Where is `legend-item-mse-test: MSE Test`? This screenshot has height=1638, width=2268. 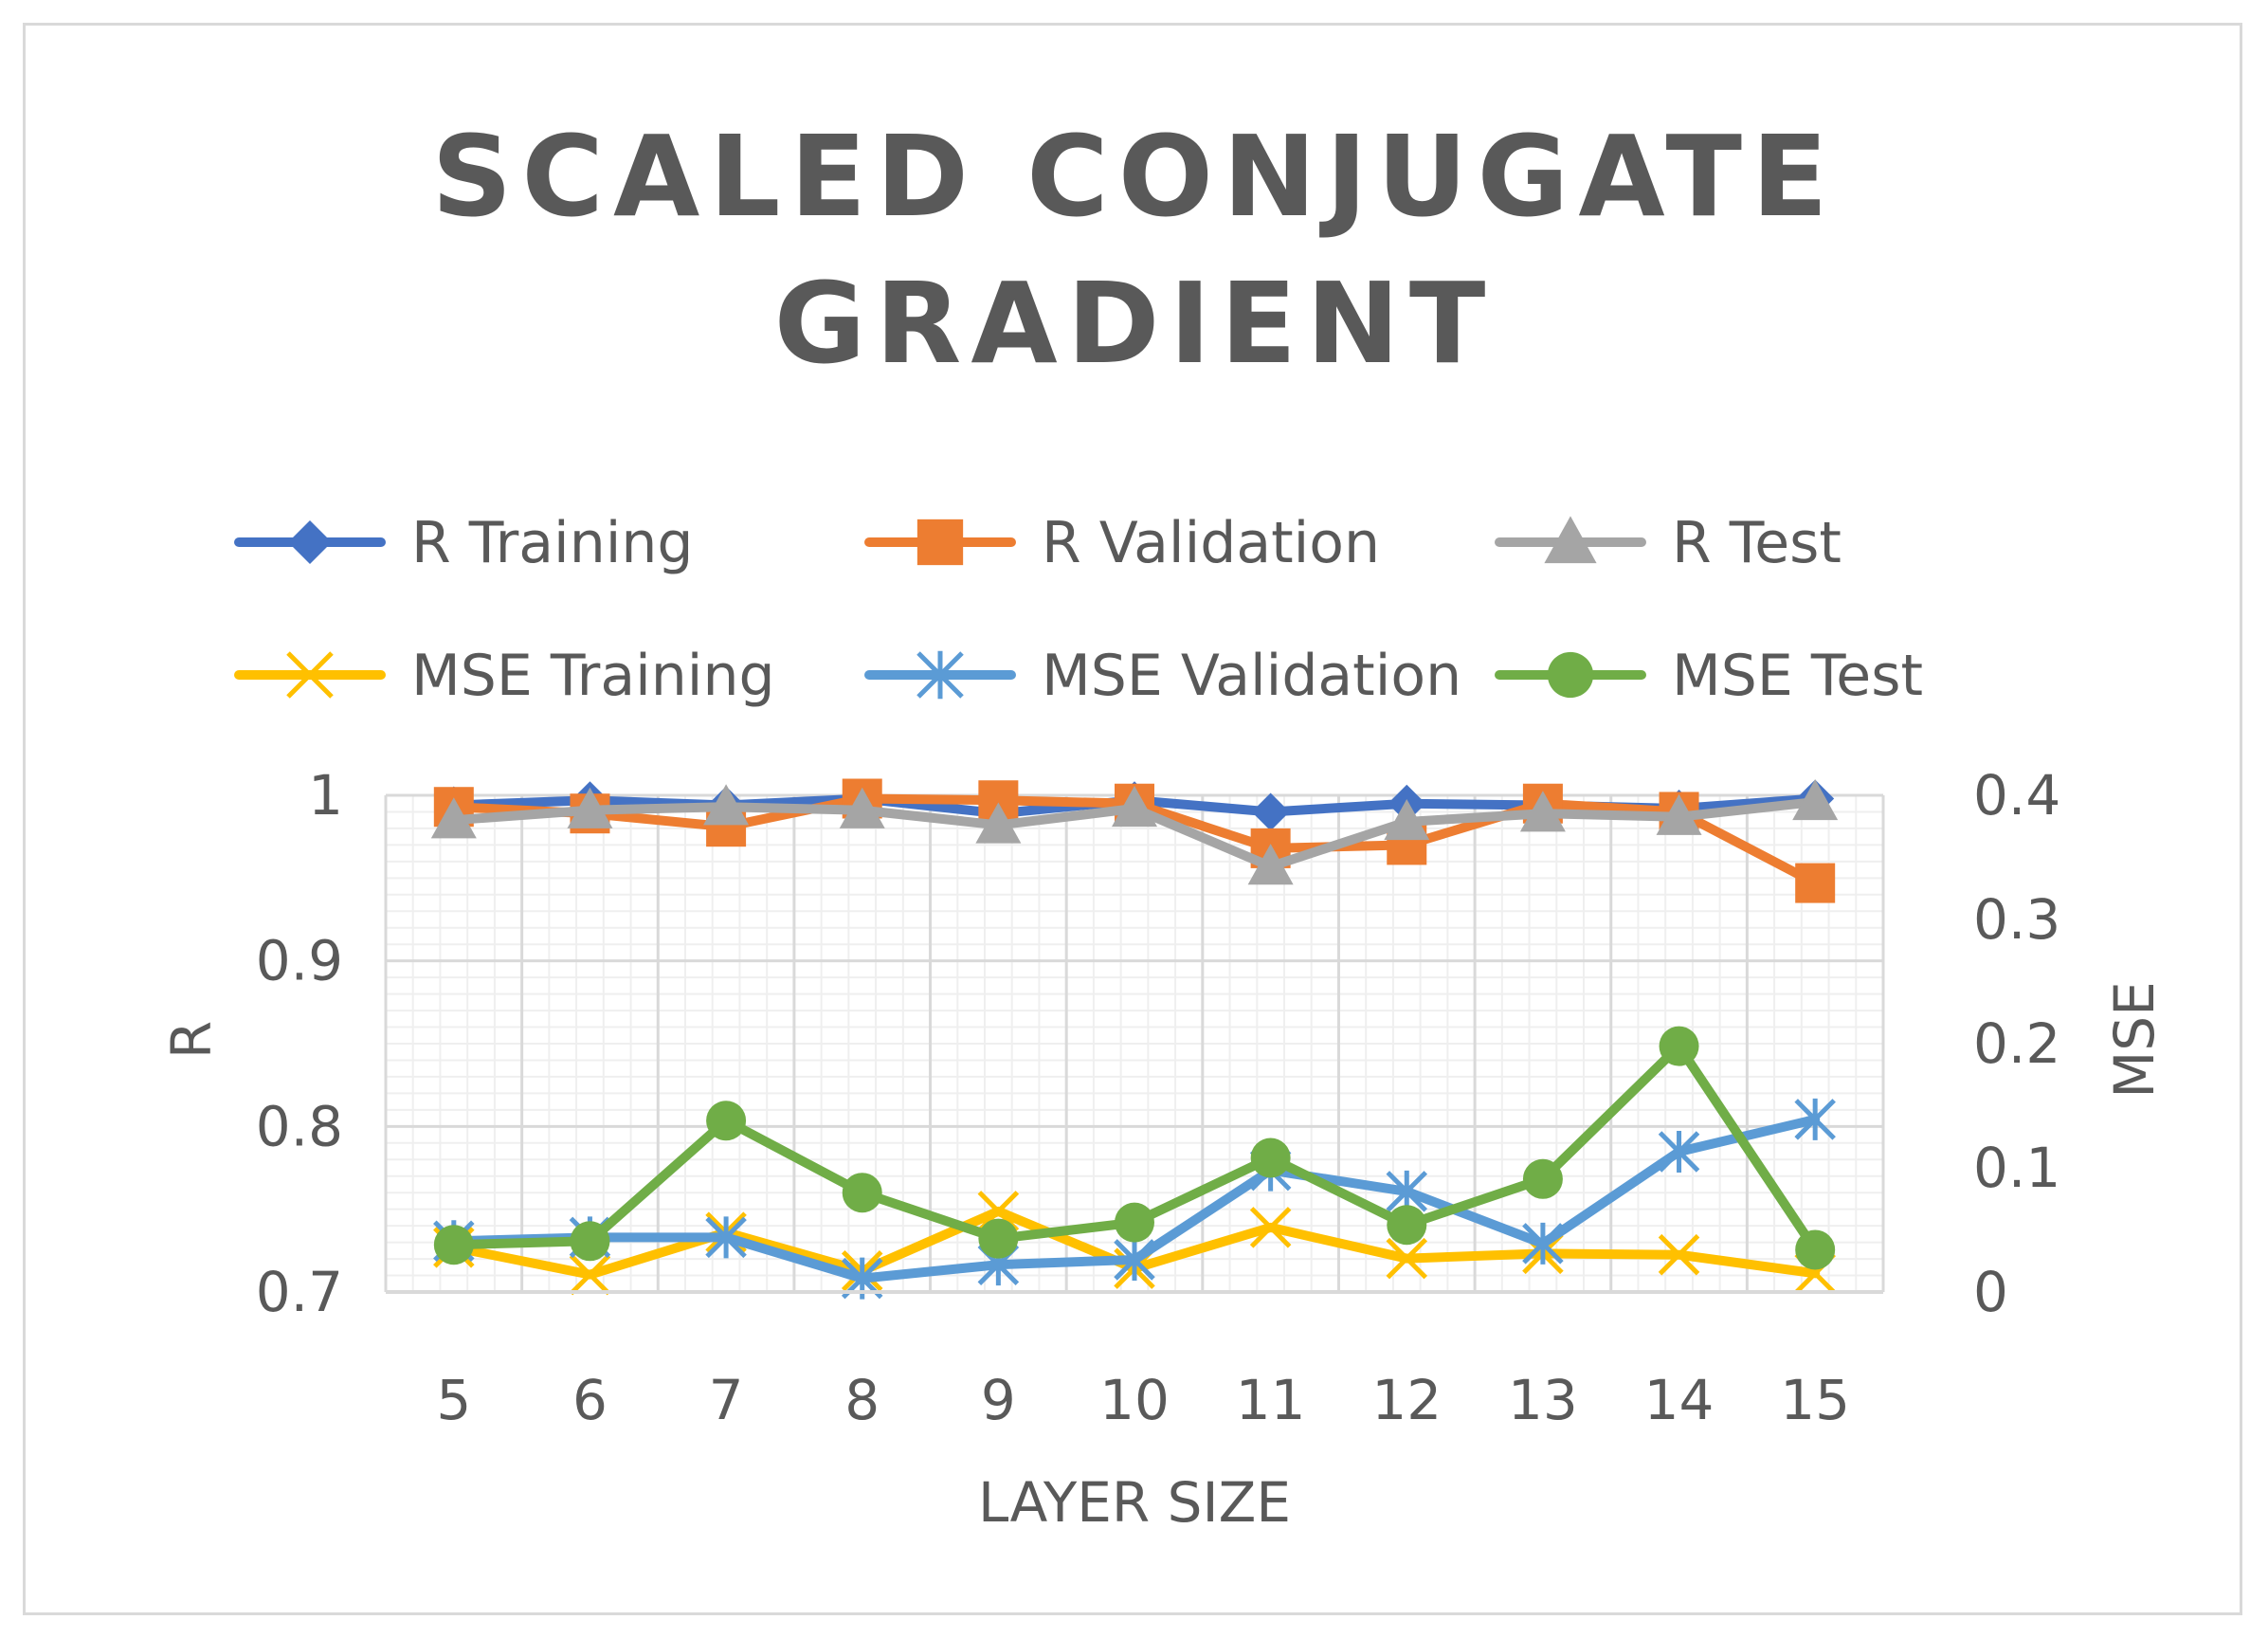
legend-item-mse-test: MSE Test is located at coordinates (1709, 676).